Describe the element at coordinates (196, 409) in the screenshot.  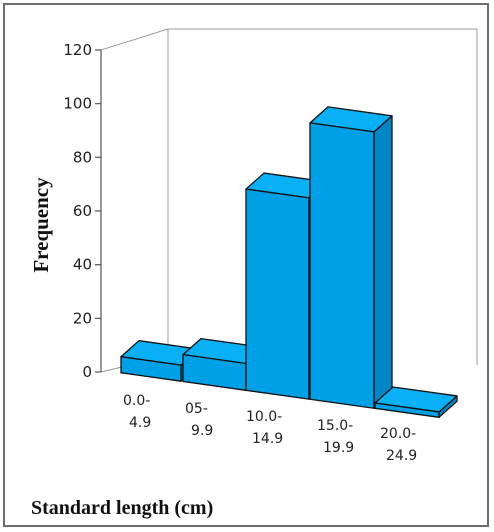
I see `x-category-label-line: 05-` at that location.